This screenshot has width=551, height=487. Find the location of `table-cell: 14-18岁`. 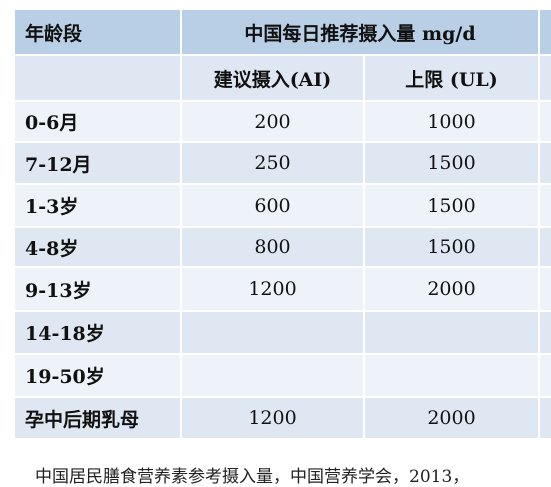

table-cell: 14-18岁 is located at coordinates (98, 333).